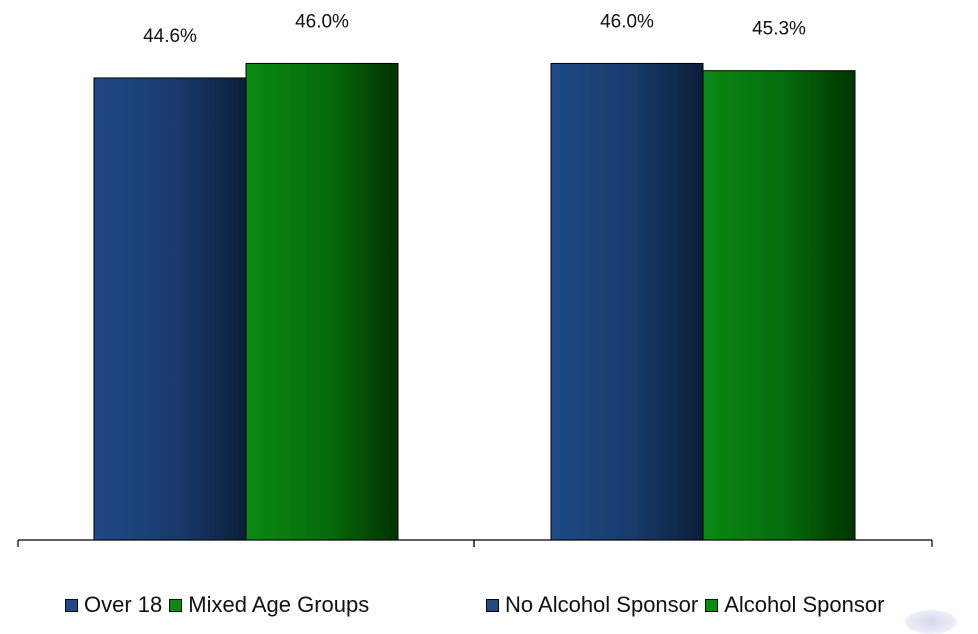 The height and width of the screenshot is (634, 978). I want to click on bar-mixed-age-groups, so click(322, 301).